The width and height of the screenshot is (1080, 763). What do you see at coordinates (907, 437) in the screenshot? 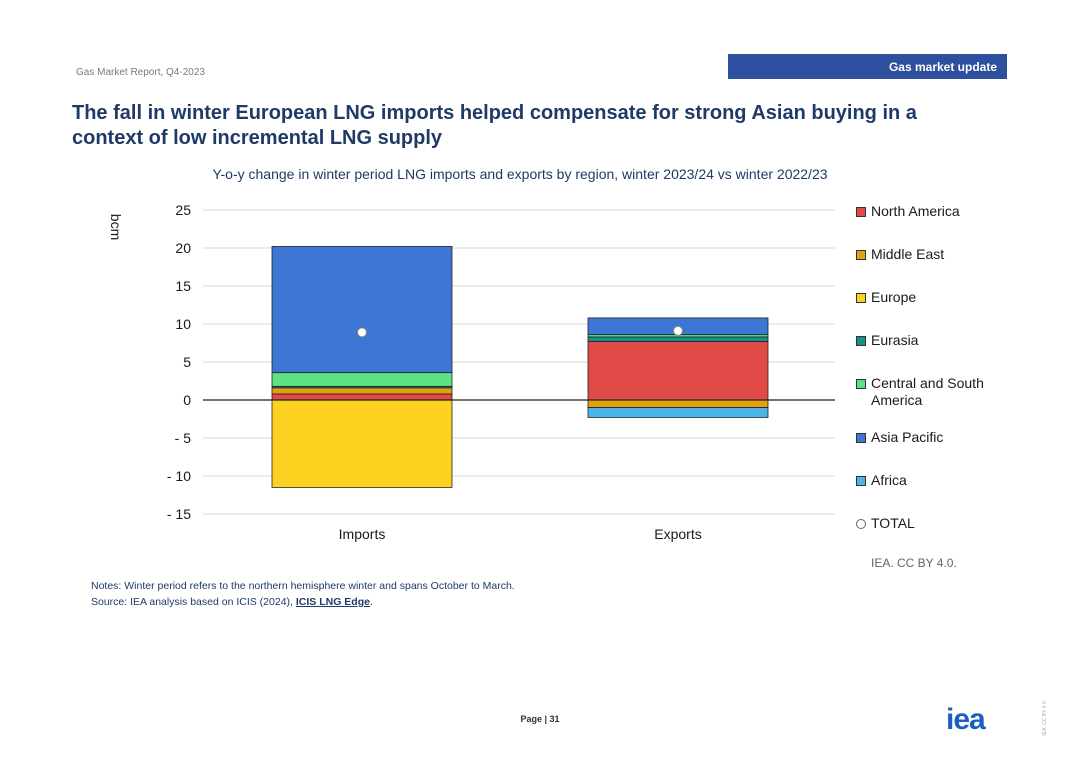
I see `legend-label: Asia Pacific` at bounding box center [907, 437].